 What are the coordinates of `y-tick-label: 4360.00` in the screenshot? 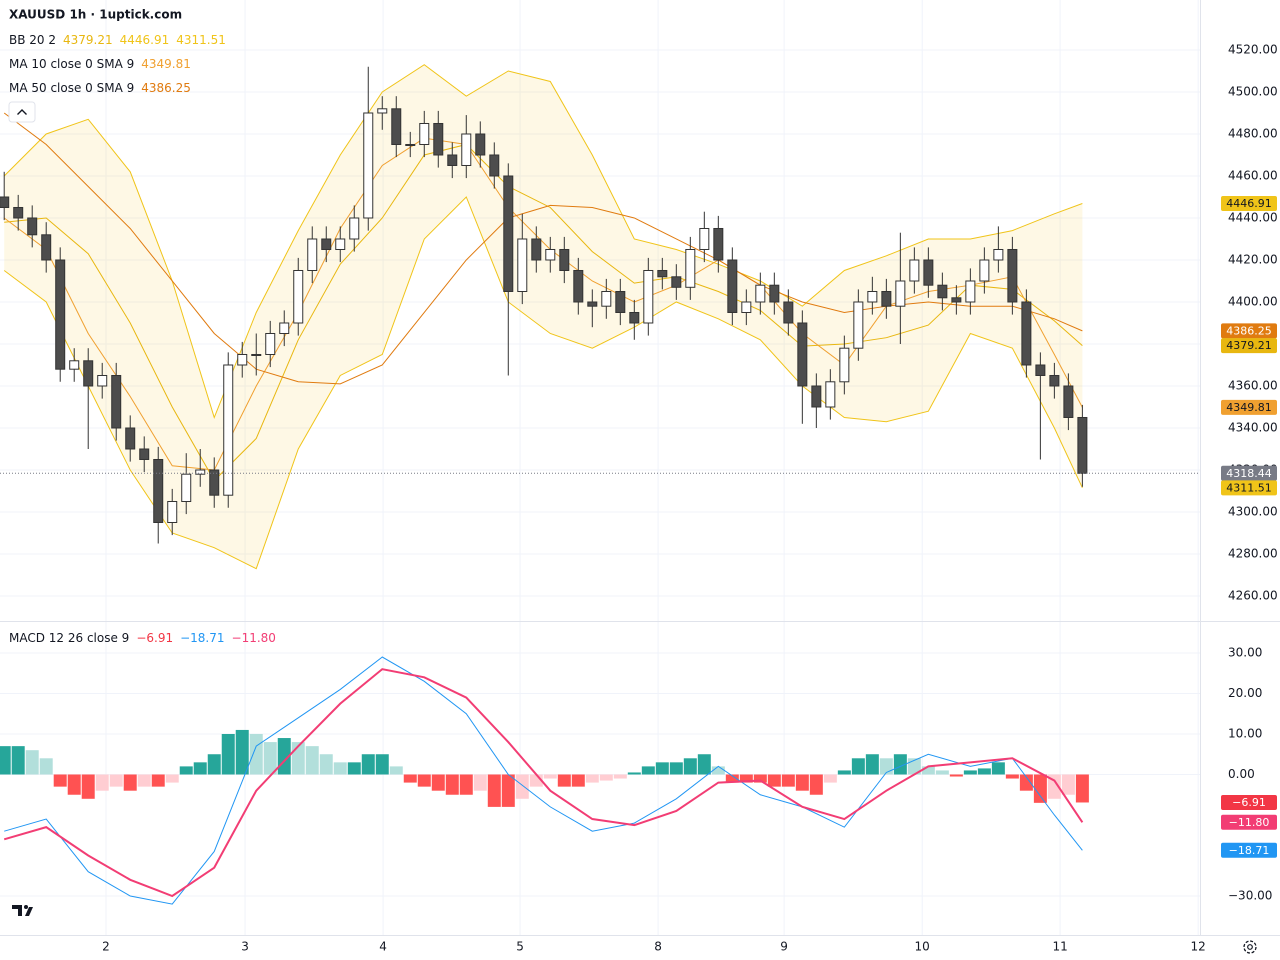 It's located at (1253, 385).